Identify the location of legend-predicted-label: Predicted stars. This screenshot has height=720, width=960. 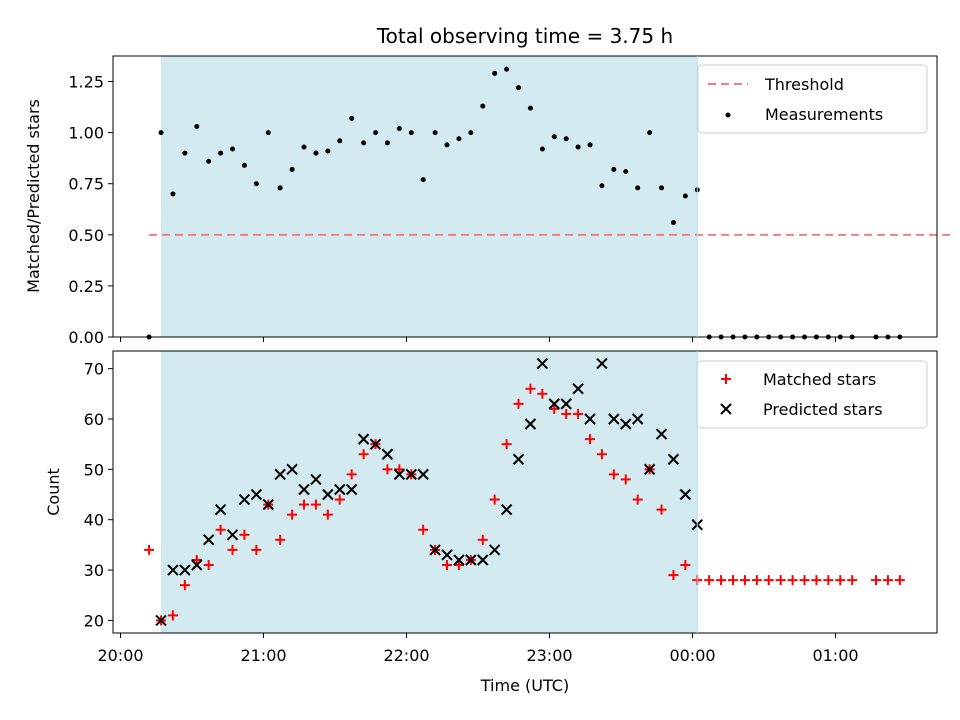
(823, 409).